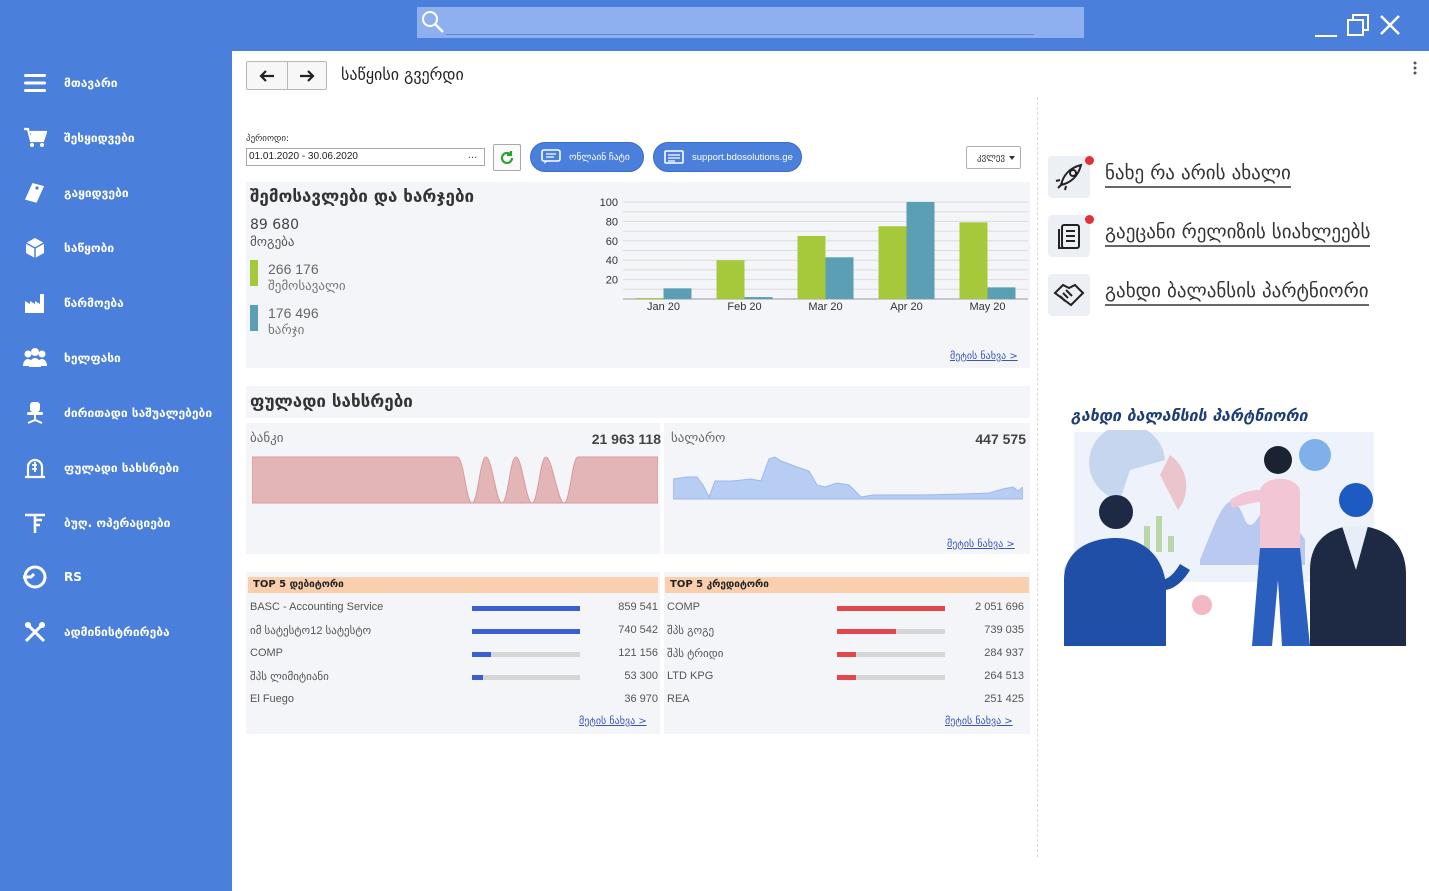  What do you see at coordinates (454, 654) in the screenshot?
I see `table-row: COMP 121 156` at bounding box center [454, 654].